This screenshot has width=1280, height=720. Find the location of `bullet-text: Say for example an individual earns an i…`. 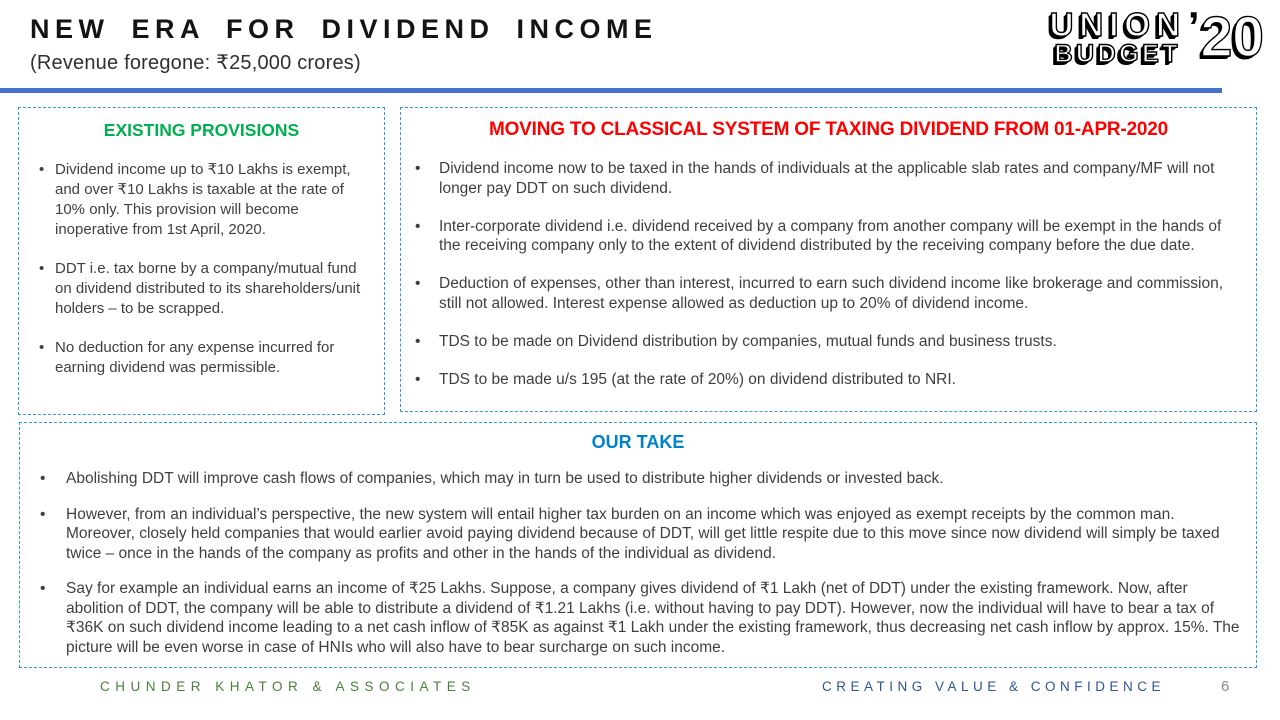

bullet-text: Say for example an individual earns an i… is located at coordinates (653, 618).